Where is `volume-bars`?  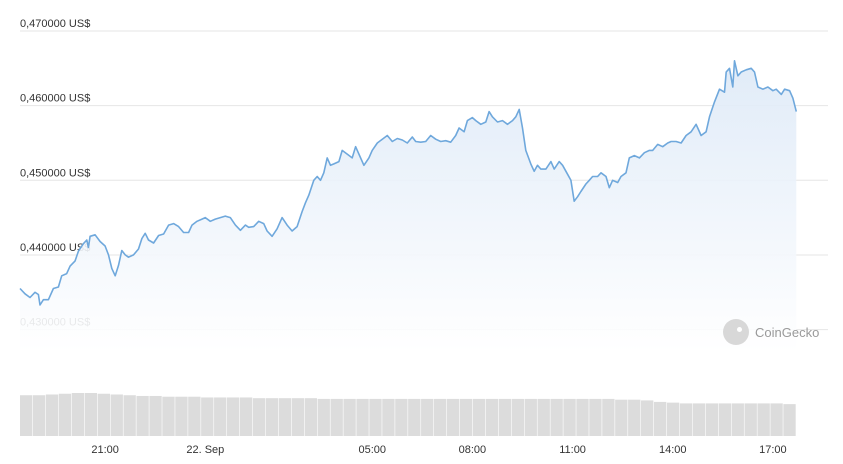 volume-bars is located at coordinates (408, 414).